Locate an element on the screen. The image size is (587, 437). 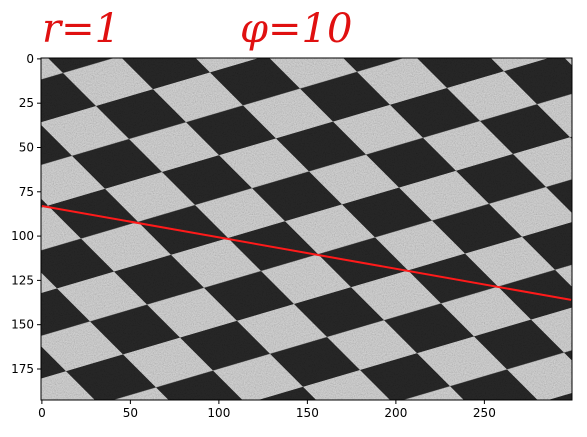
x-tick-label: 250 is located at coordinates (484, 413).